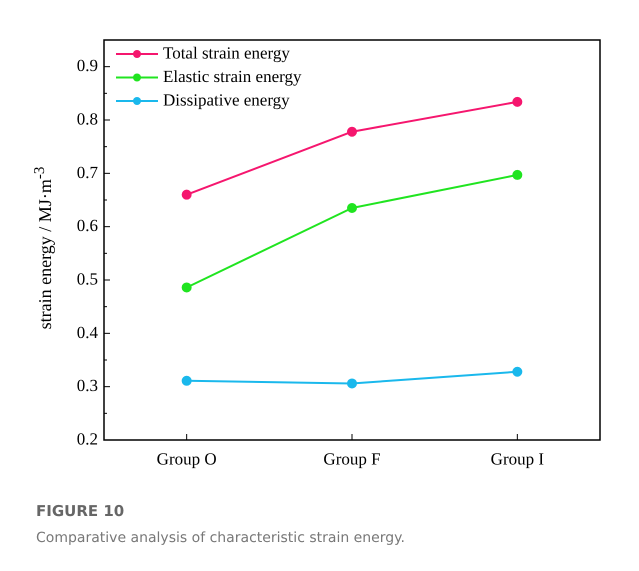 The height and width of the screenshot is (571, 639). What do you see at coordinates (87, 278) in the screenshot?
I see `y-tick-label: 0.5` at bounding box center [87, 278].